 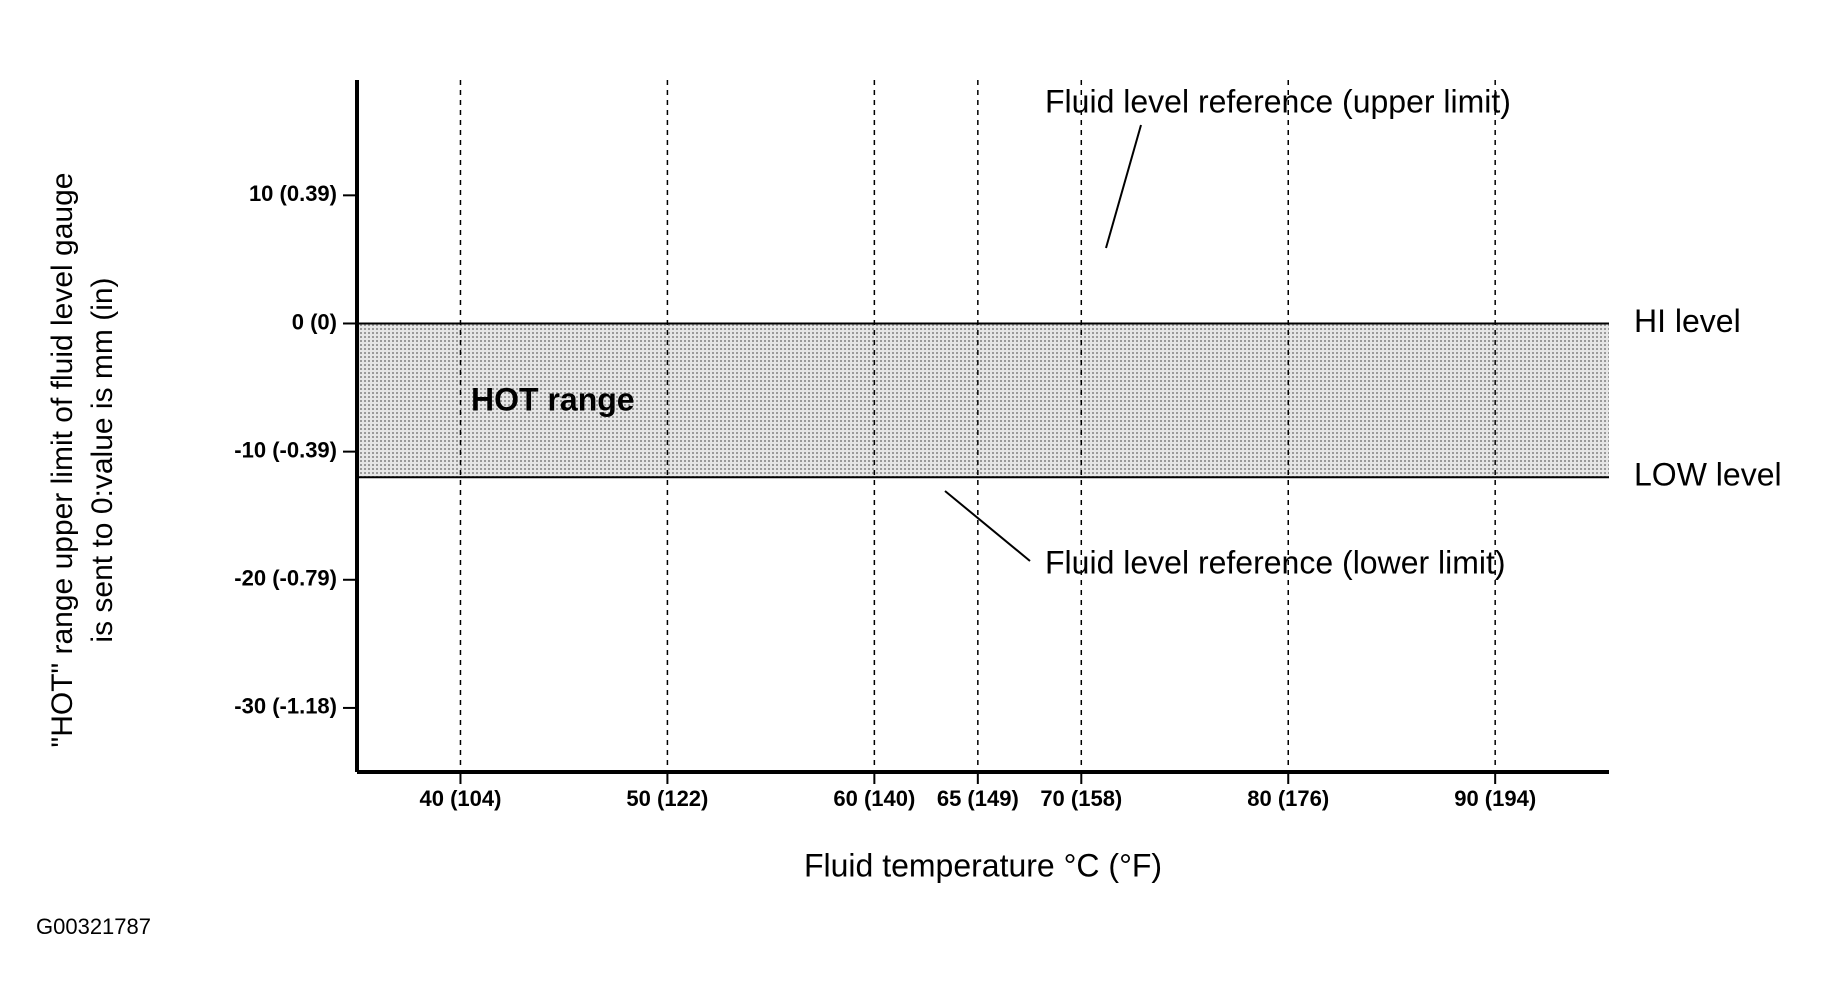 I want to click on y-tick-label: -10 (-0.39), so click(x=285, y=449).